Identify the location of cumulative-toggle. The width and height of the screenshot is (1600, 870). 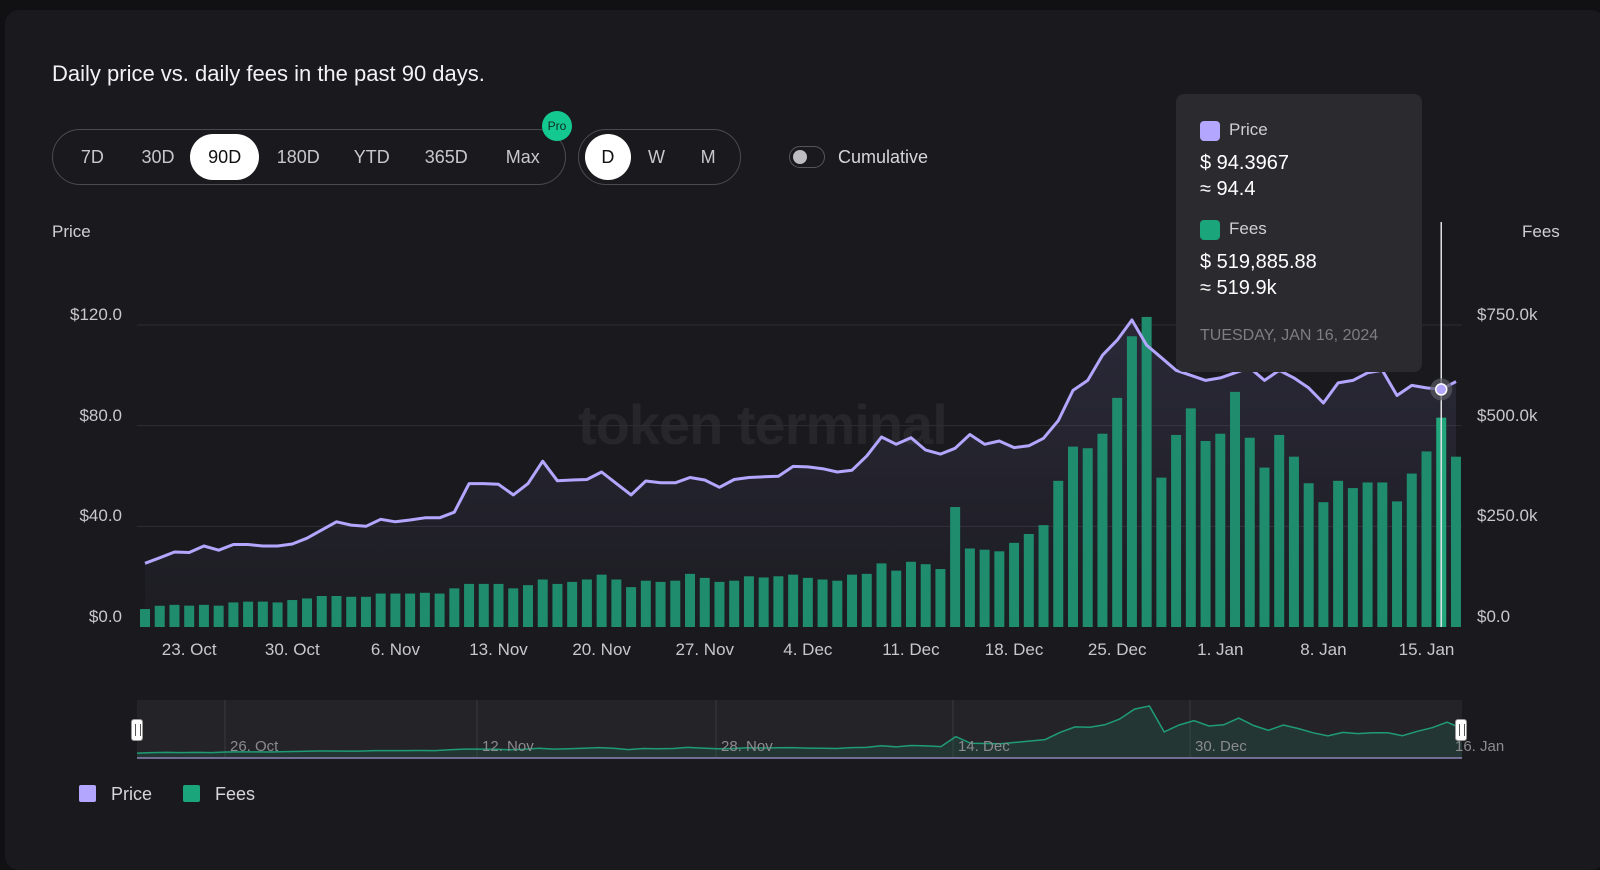
(807, 157).